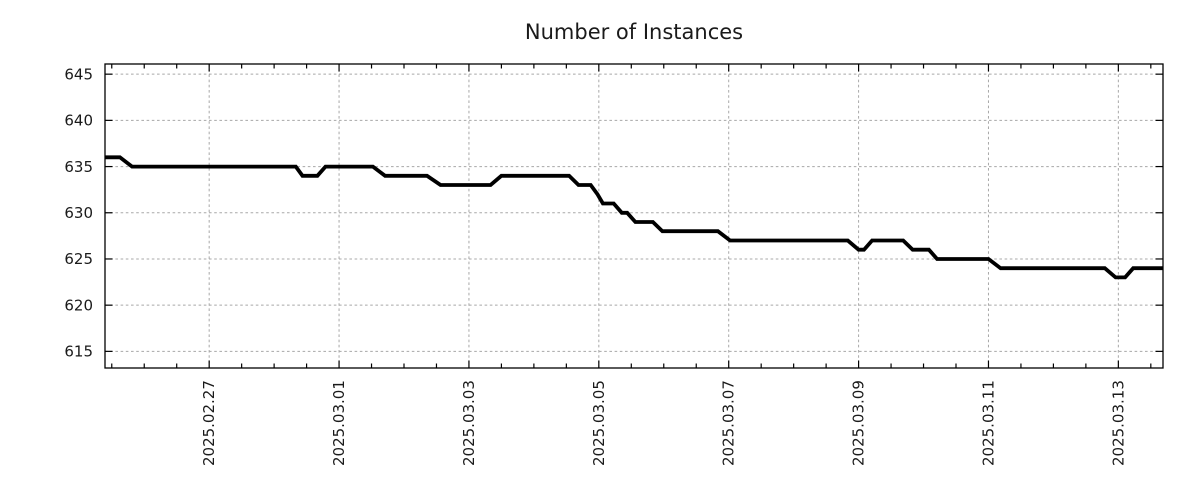 The image size is (1200, 500). I want to click on x-tick-label: 2025.03.07, so click(729, 423).